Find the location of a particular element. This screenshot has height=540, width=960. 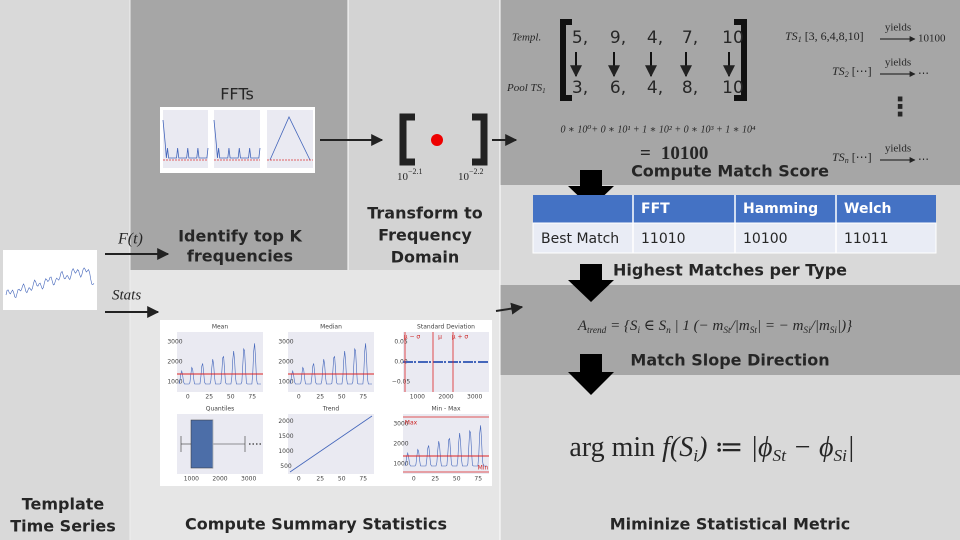

formula-part: /|m is located at coordinates (740, 326).